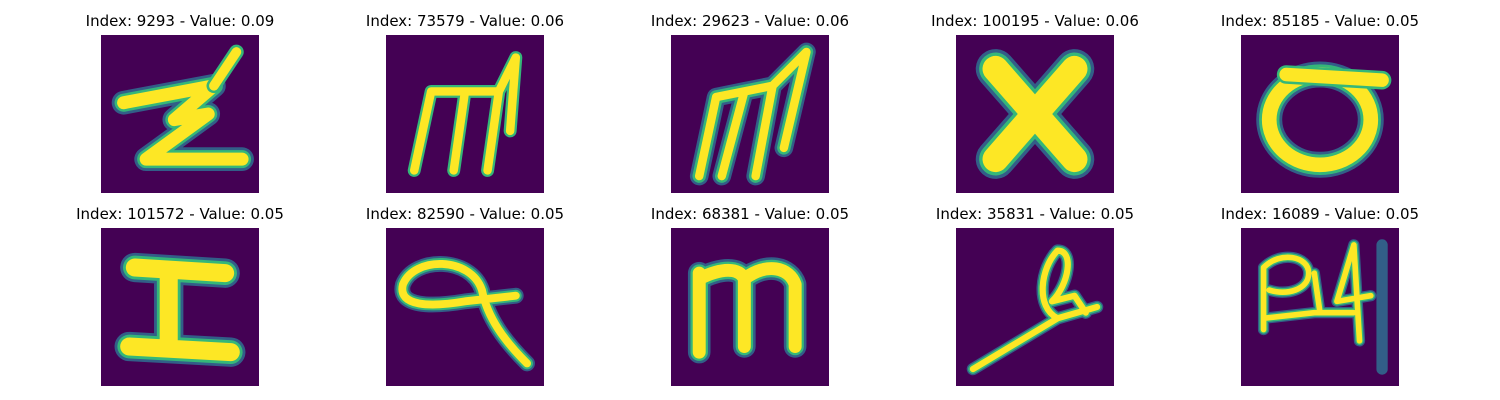  I want to click on panel-title: Index: 101572 - Value: 0.05, so click(180, 214).